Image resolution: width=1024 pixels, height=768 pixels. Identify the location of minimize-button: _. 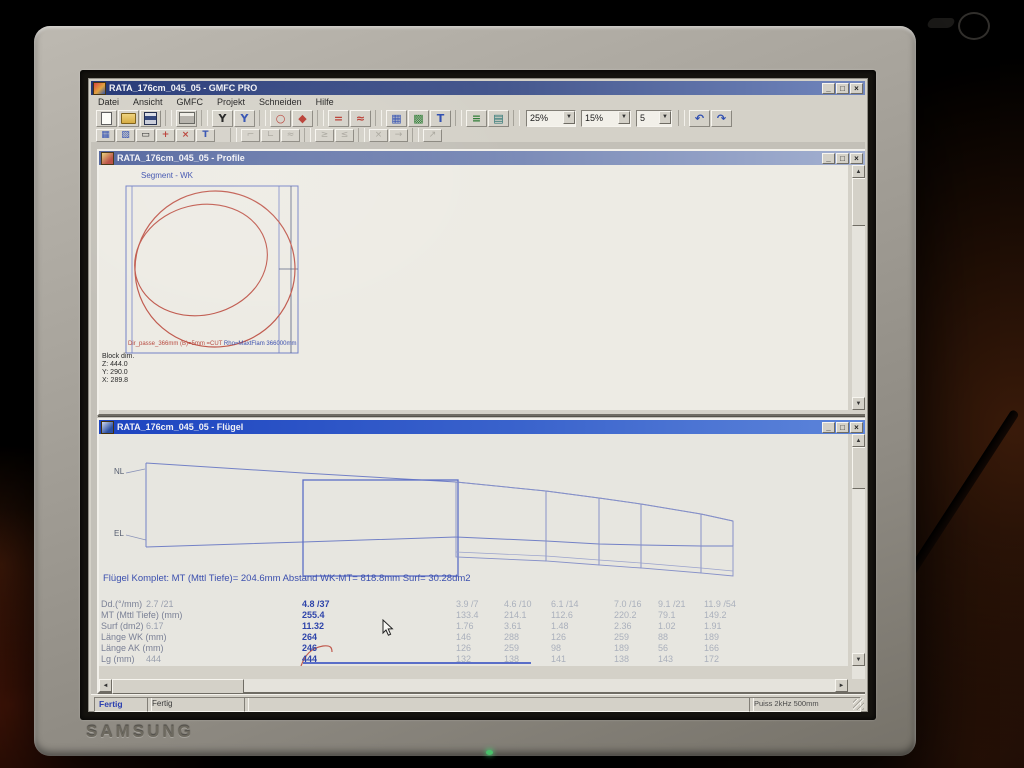
(828, 88).